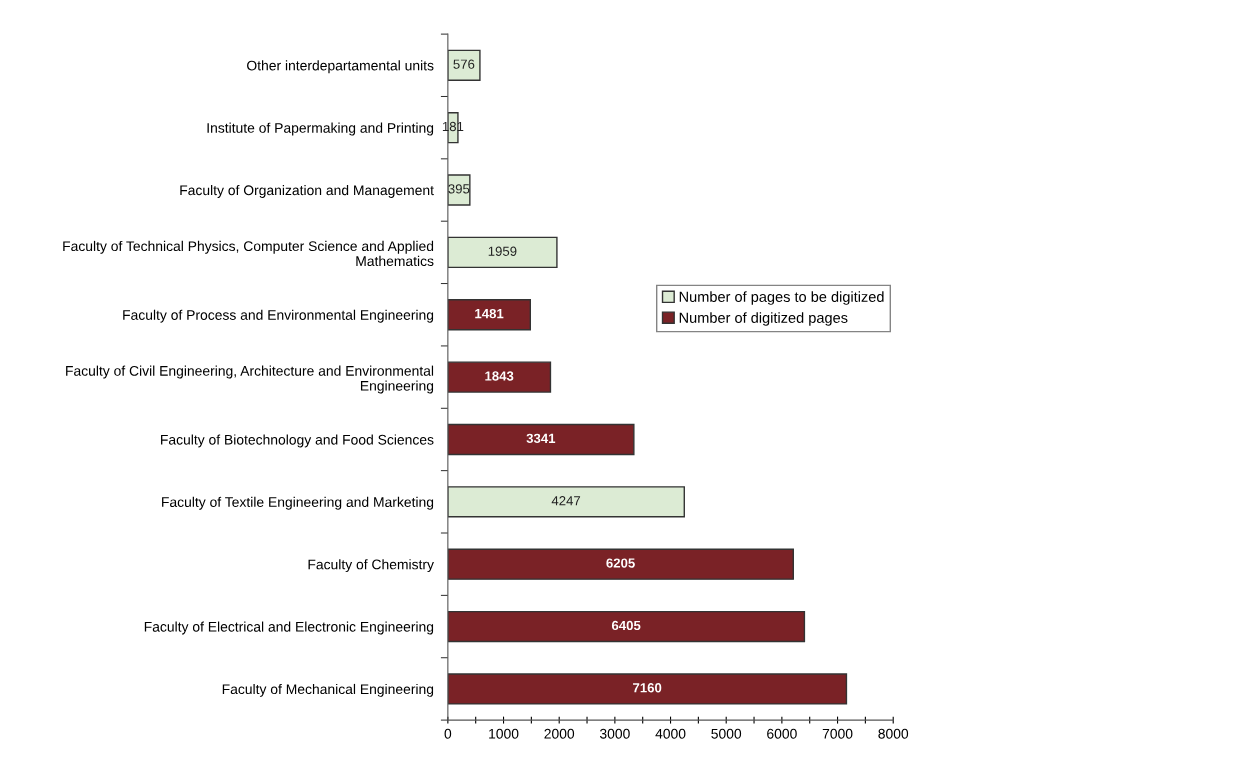 This screenshot has height=758, width=1251. I want to click on data-label: 576, so click(464, 64).